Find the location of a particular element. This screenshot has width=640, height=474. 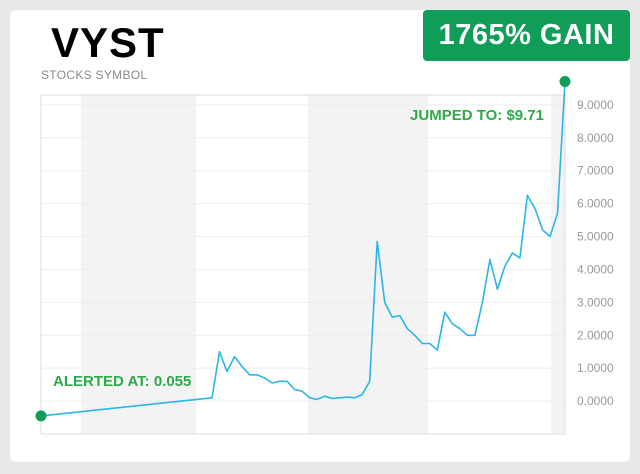

symbol-caption: STOCKS SYMBOL is located at coordinates (94, 75).